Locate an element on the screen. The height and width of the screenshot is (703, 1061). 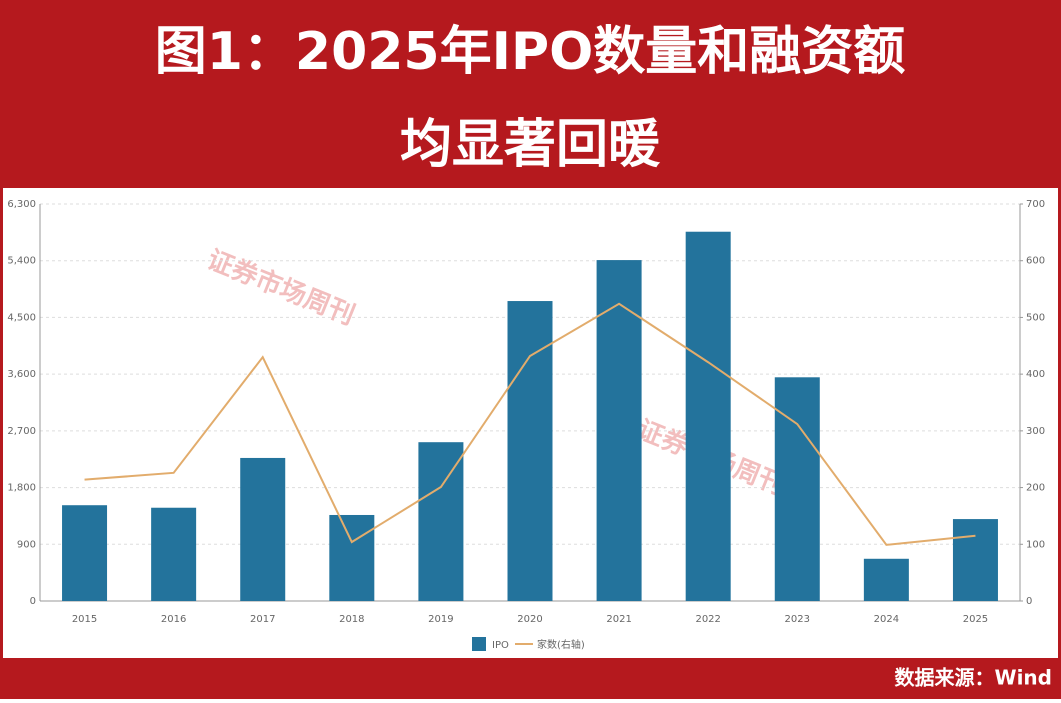
y-tick-label: 3,600 is located at coordinates (21, 374).